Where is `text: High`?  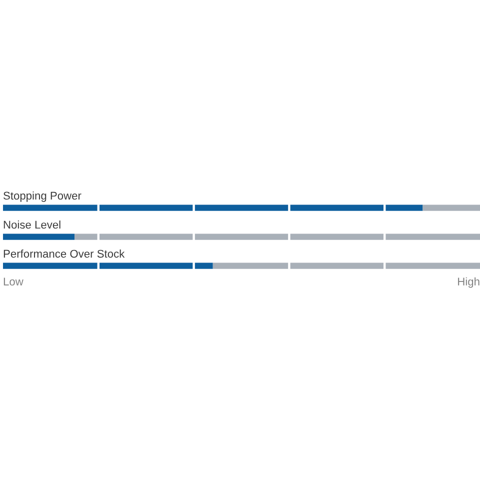 text: High is located at coordinates (469, 282).